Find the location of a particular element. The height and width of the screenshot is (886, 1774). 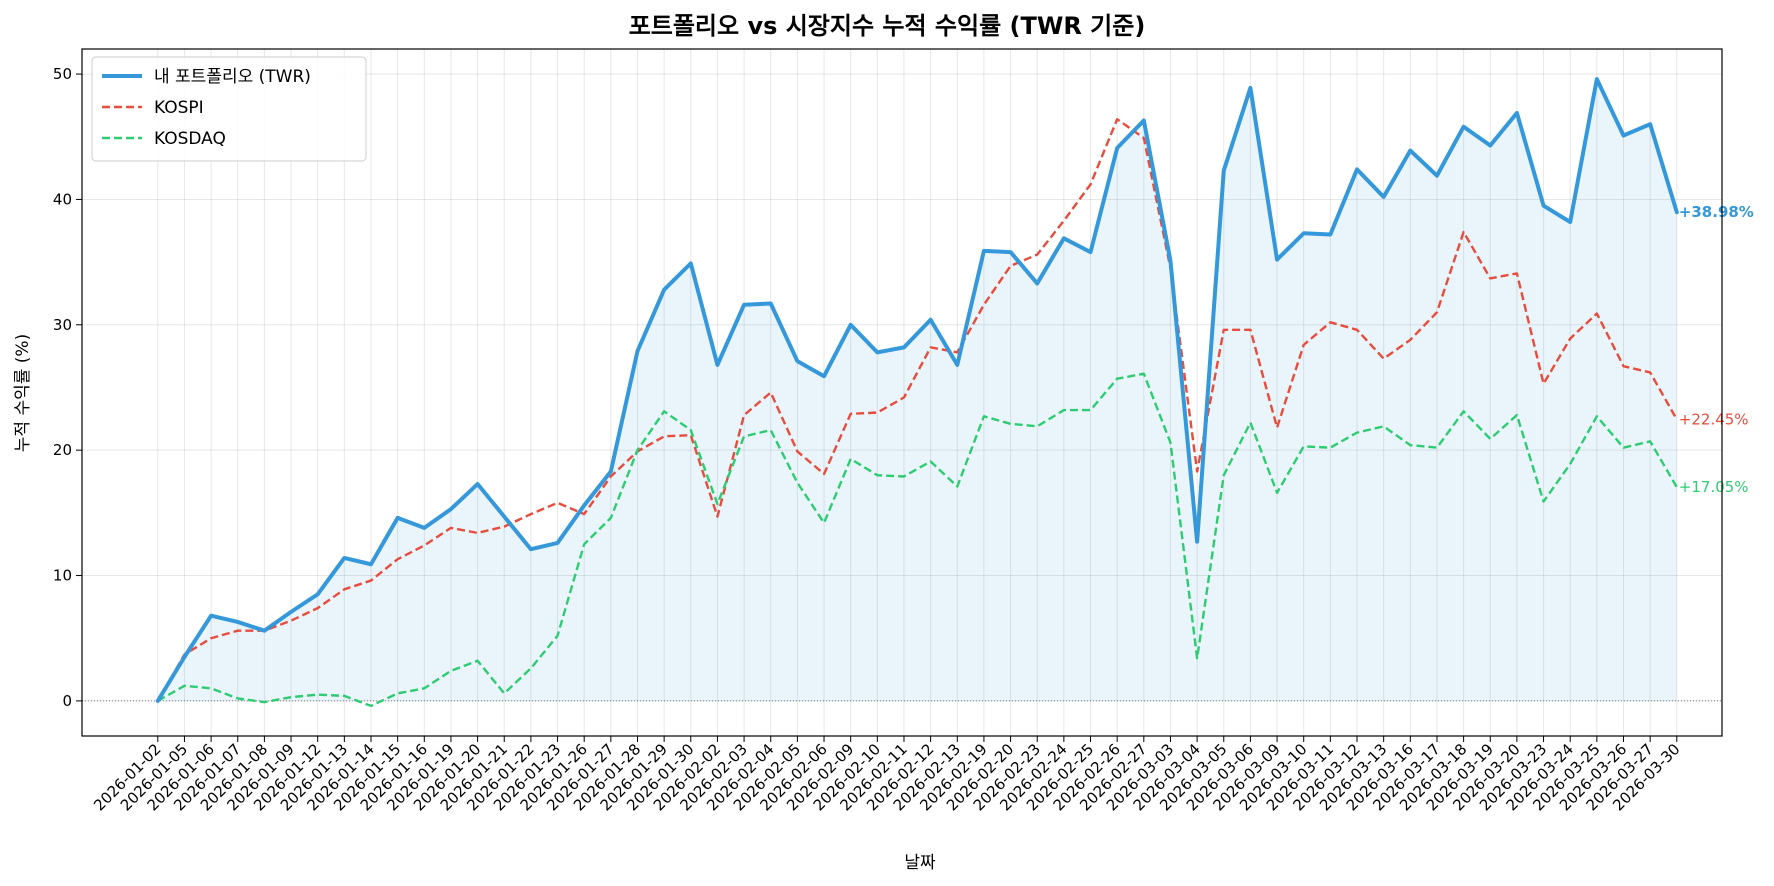

legend-box is located at coordinates (229, 109).